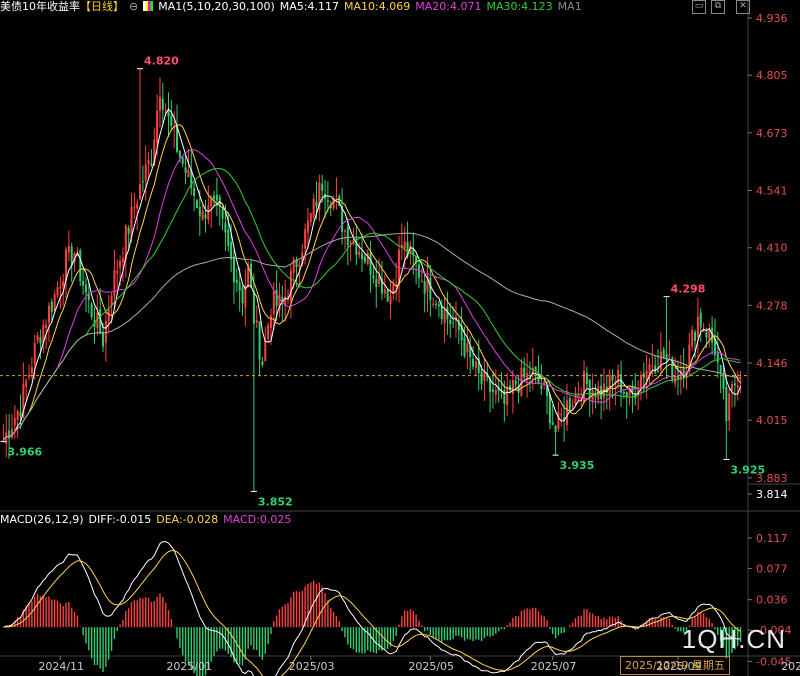 The height and width of the screenshot is (676, 800). Describe the element at coordinates (519, 6) in the screenshot. I see `ma30-value: MA30:4.123` at that location.